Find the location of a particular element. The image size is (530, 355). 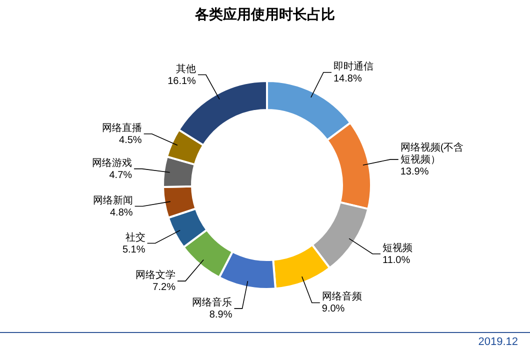

slice-label: 网络视频(不含短视频） is located at coordinates (432, 153).